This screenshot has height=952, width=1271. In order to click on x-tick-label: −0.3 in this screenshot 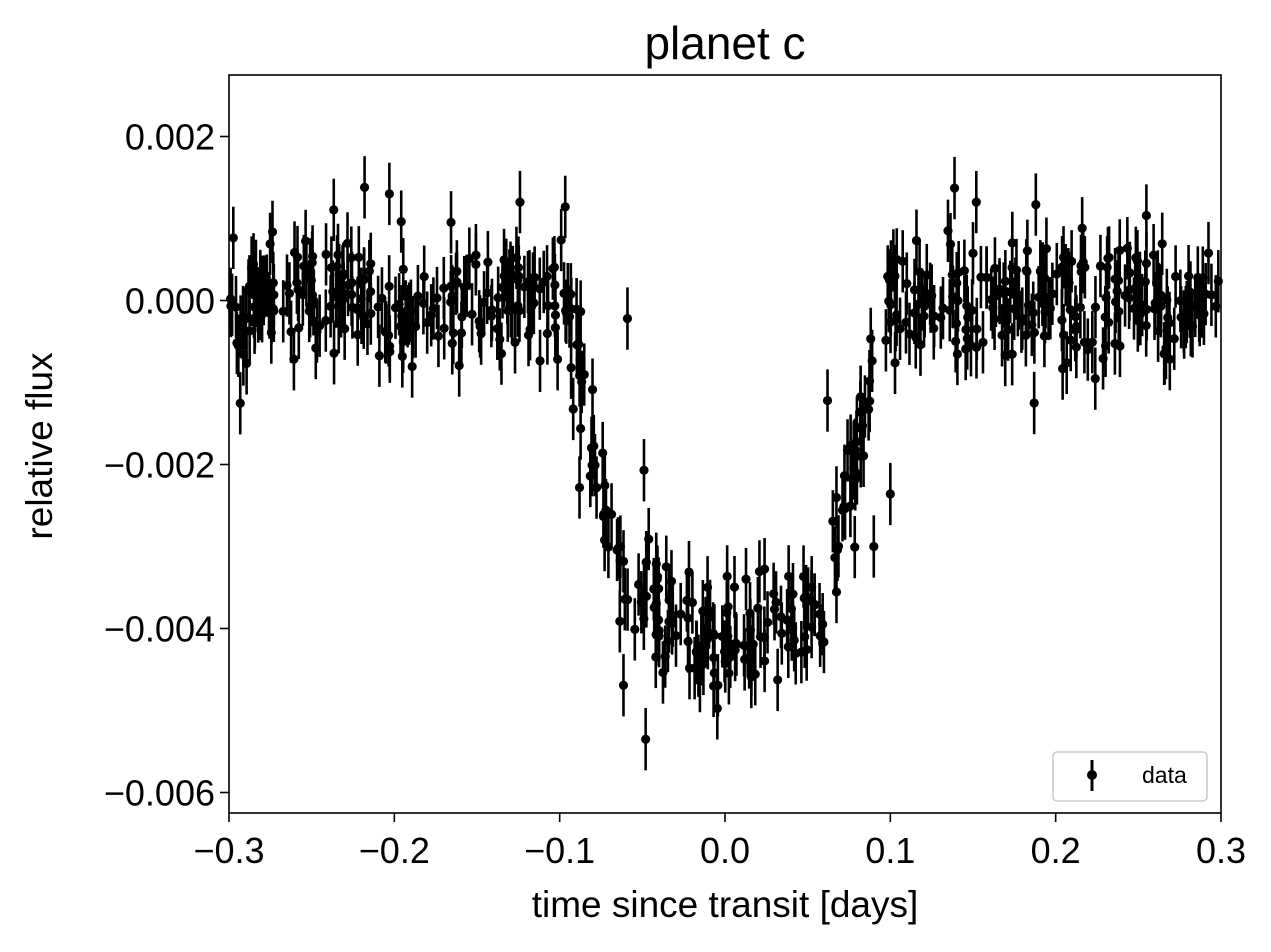, I will do `click(228, 850)`.